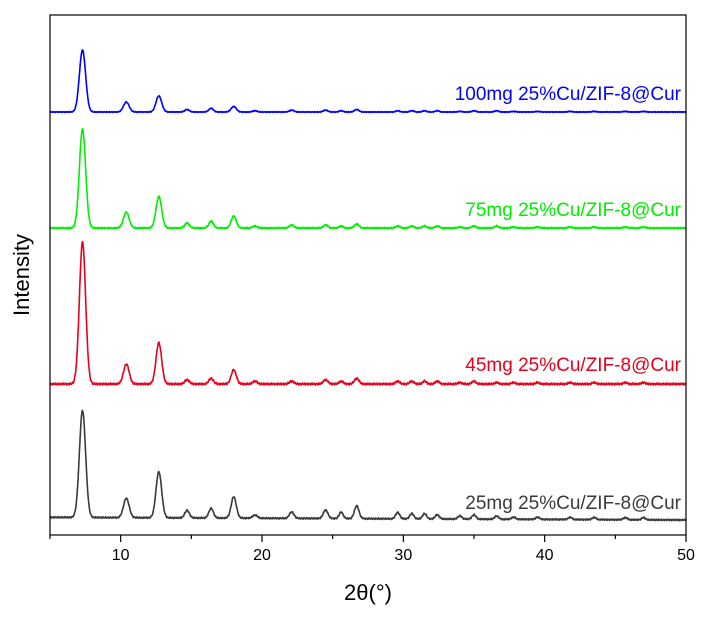  I want to click on y-axis-title: Intensity, so click(21, 275).